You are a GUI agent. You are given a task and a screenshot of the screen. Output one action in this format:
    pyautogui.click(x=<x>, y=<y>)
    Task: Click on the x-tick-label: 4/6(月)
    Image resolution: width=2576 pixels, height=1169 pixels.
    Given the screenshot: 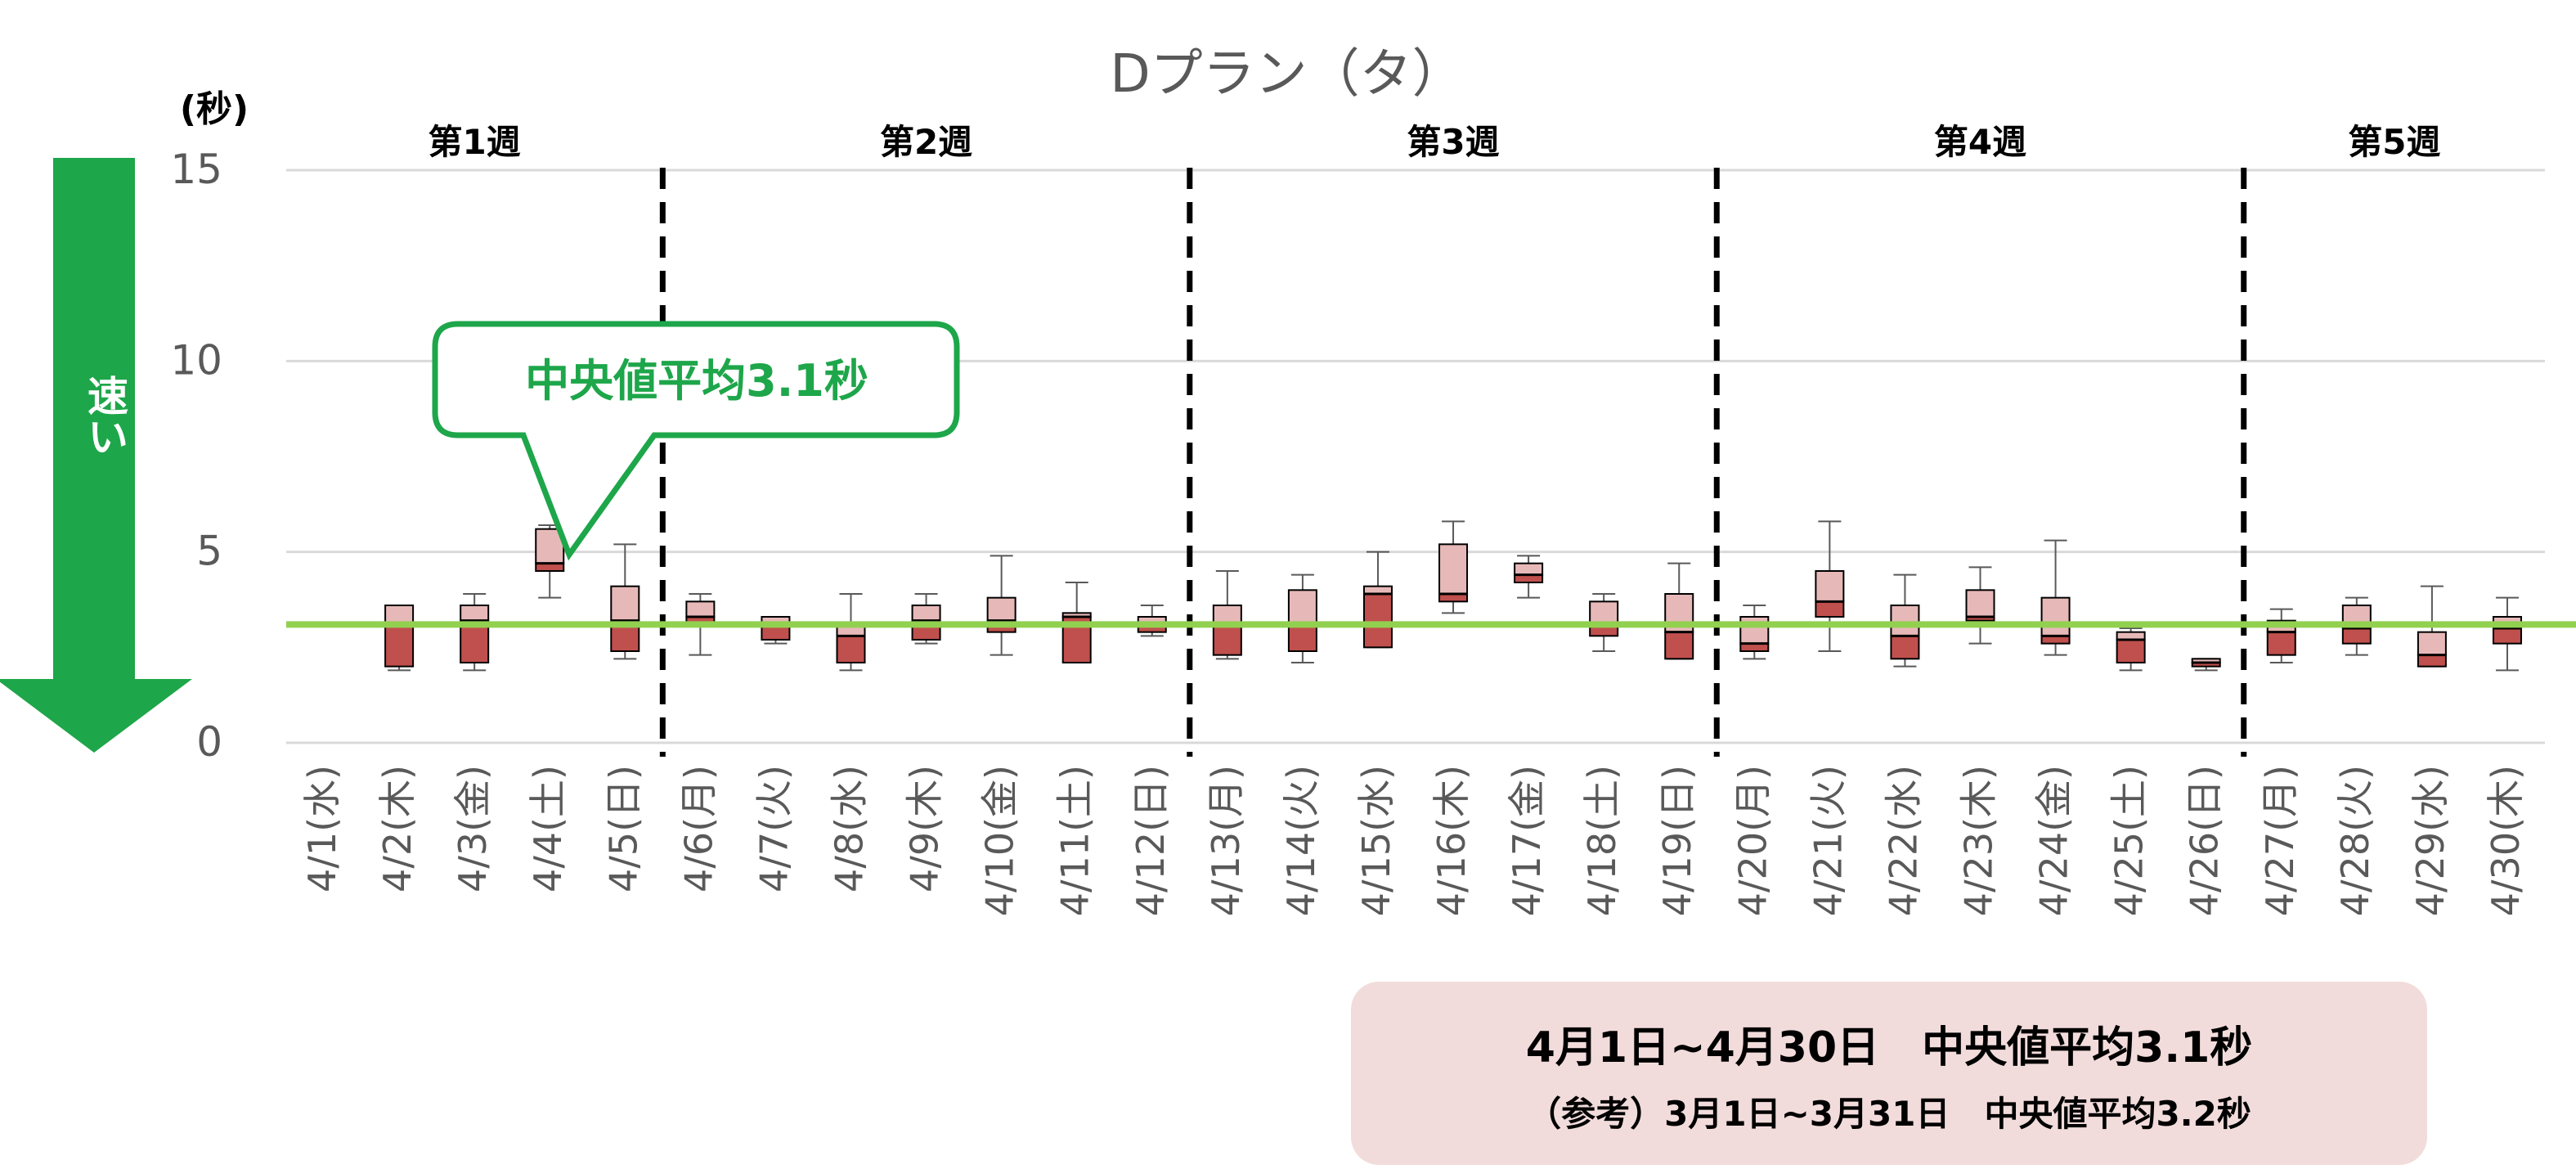 What is the action you would take?
    pyautogui.click(x=698, y=828)
    